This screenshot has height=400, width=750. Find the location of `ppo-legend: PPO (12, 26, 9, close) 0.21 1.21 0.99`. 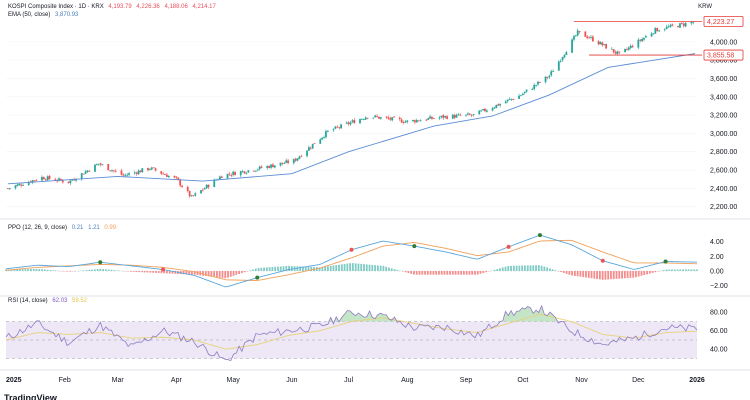

ppo-legend: PPO (12, 26, 9, close) 0.21 1.21 0.99 is located at coordinates (63, 228).